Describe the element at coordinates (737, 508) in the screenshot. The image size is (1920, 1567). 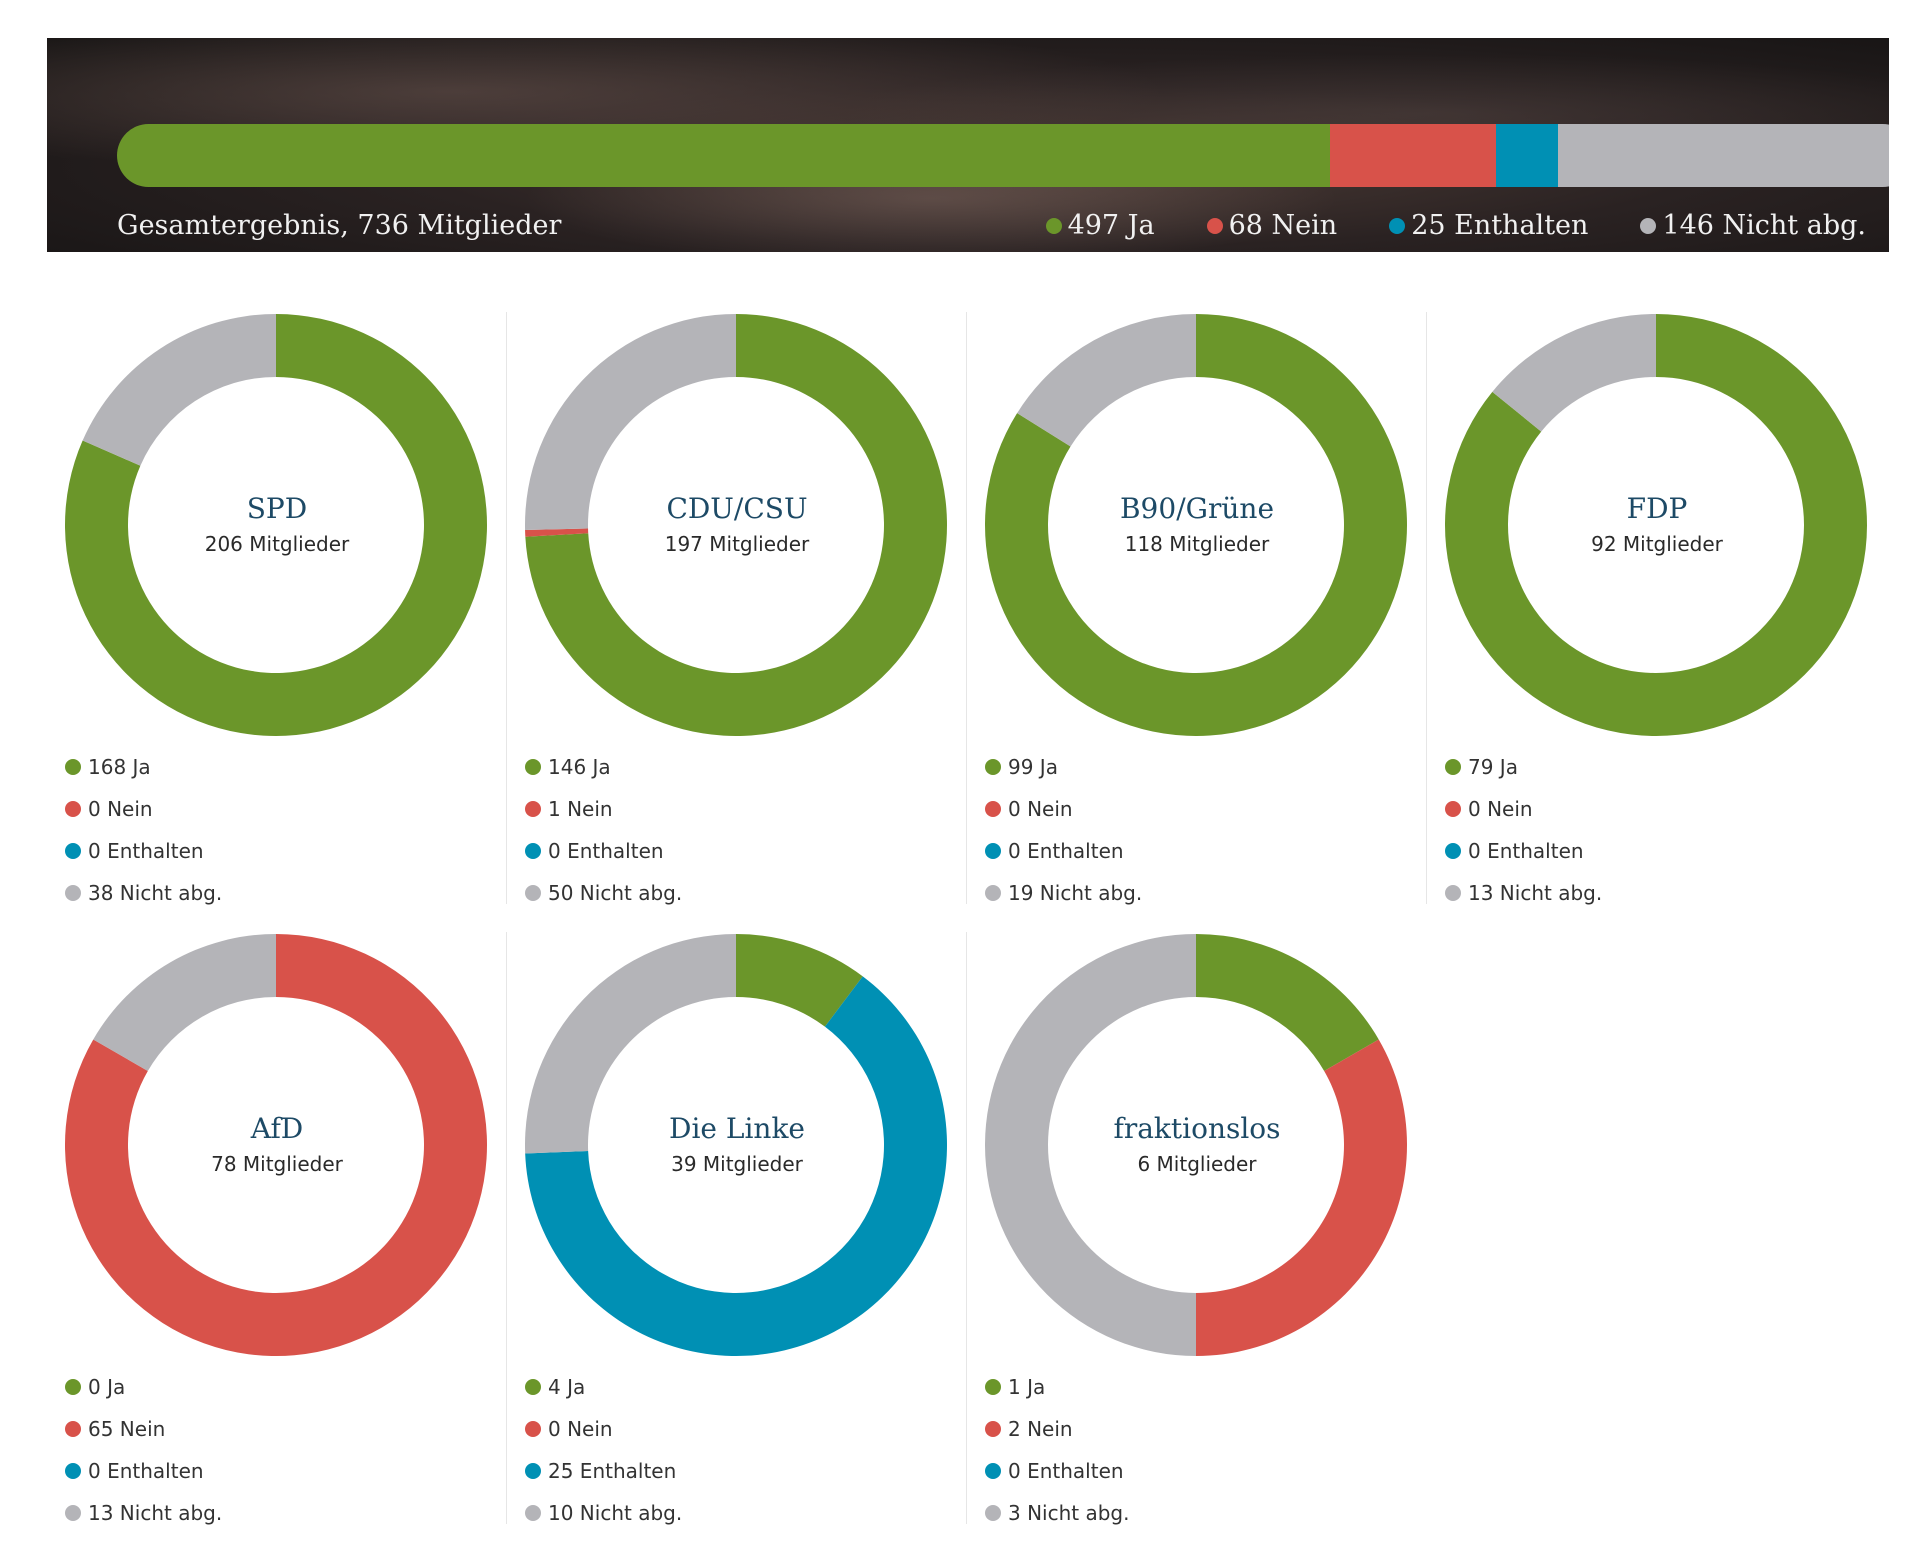
I see `party-name: CDU/CSU` at that location.